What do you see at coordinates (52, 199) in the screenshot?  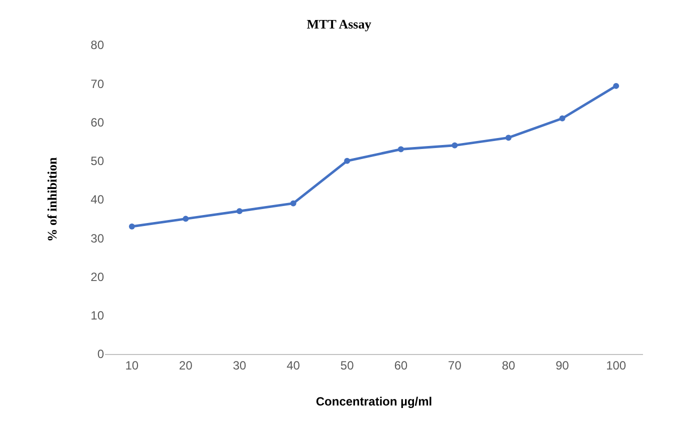 I see `y-axis-title: % of inhibition` at bounding box center [52, 199].